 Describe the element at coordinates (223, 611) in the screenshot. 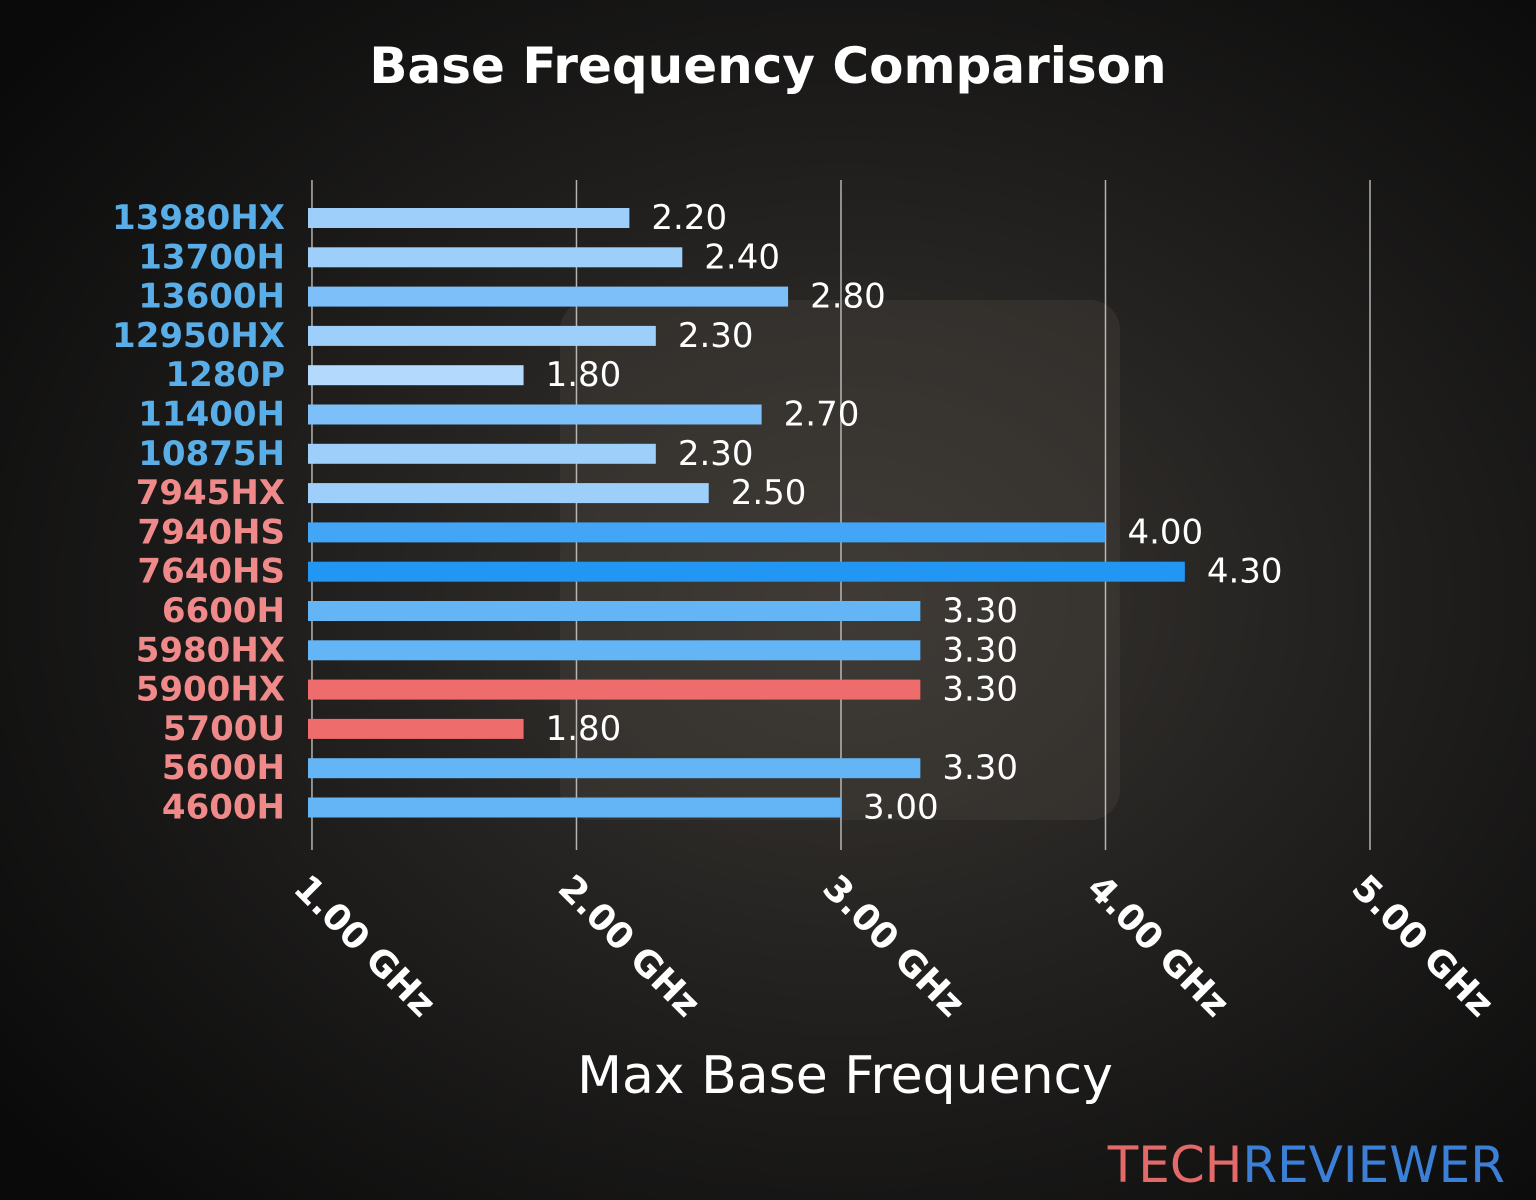

I see `y-tick-label: 6600H` at that location.